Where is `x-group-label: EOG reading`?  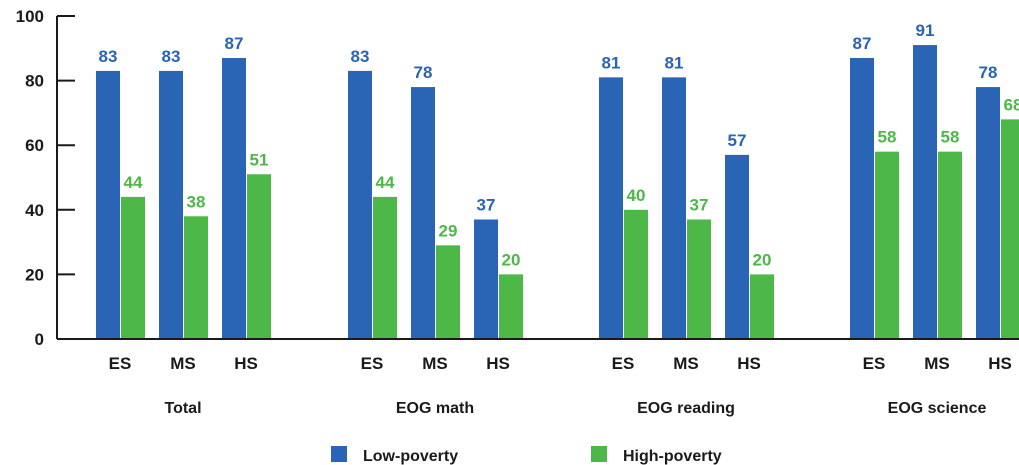
x-group-label: EOG reading is located at coordinates (686, 408).